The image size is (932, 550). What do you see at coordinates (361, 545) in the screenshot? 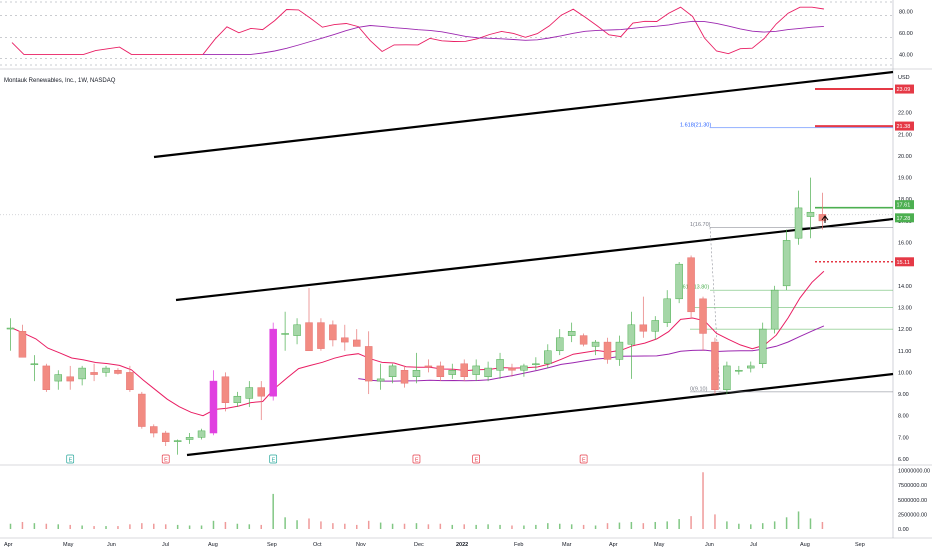
I see `time-axis-label: Nov` at bounding box center [361, 545].